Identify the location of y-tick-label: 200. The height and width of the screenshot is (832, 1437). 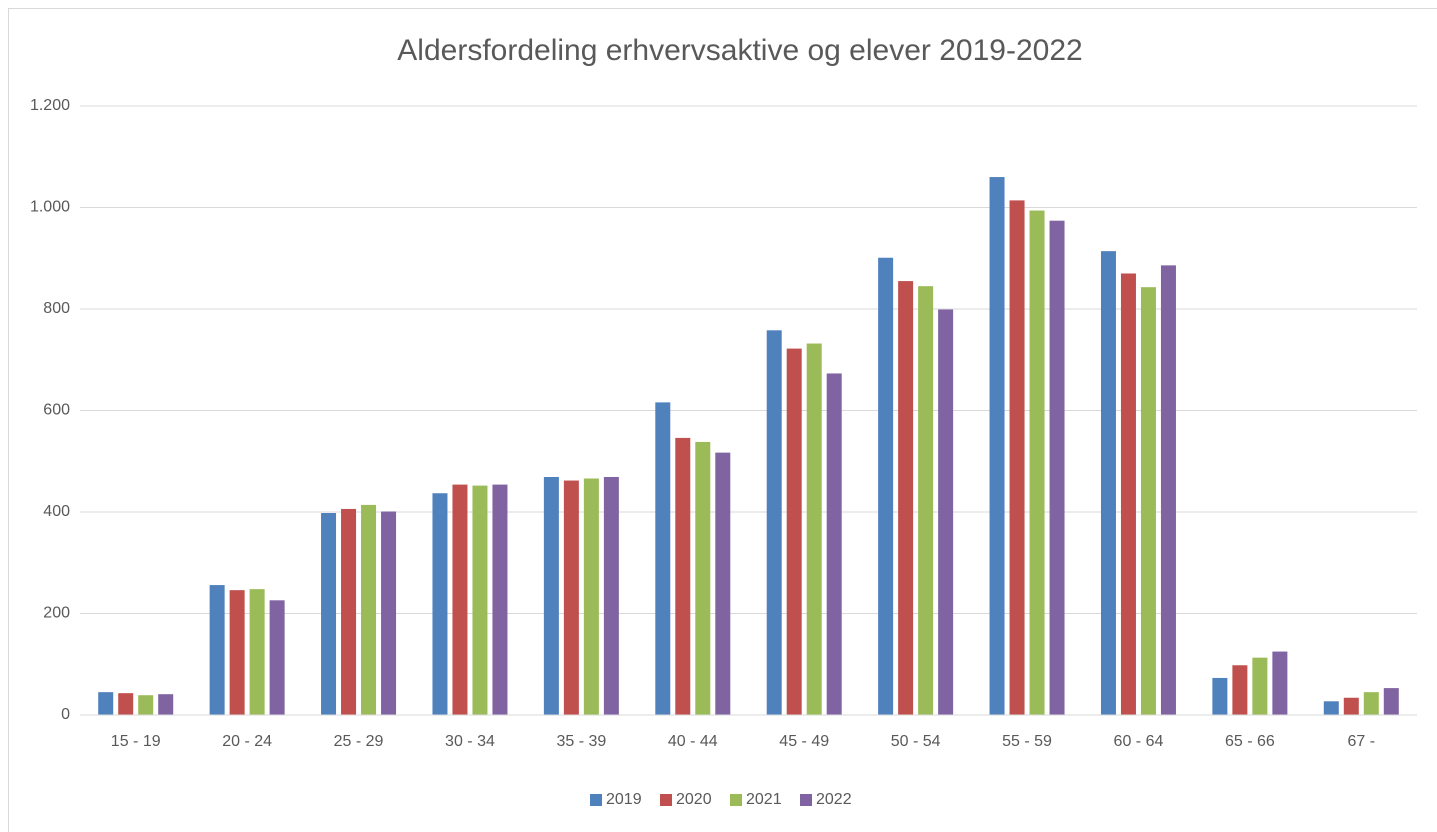
(56, 613).